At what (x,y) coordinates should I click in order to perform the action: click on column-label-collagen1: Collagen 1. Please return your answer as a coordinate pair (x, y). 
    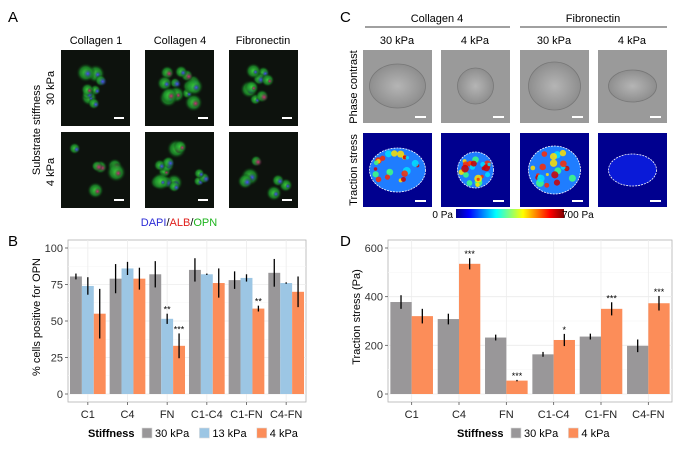
    Looking at the image, I should click on (96, 41).